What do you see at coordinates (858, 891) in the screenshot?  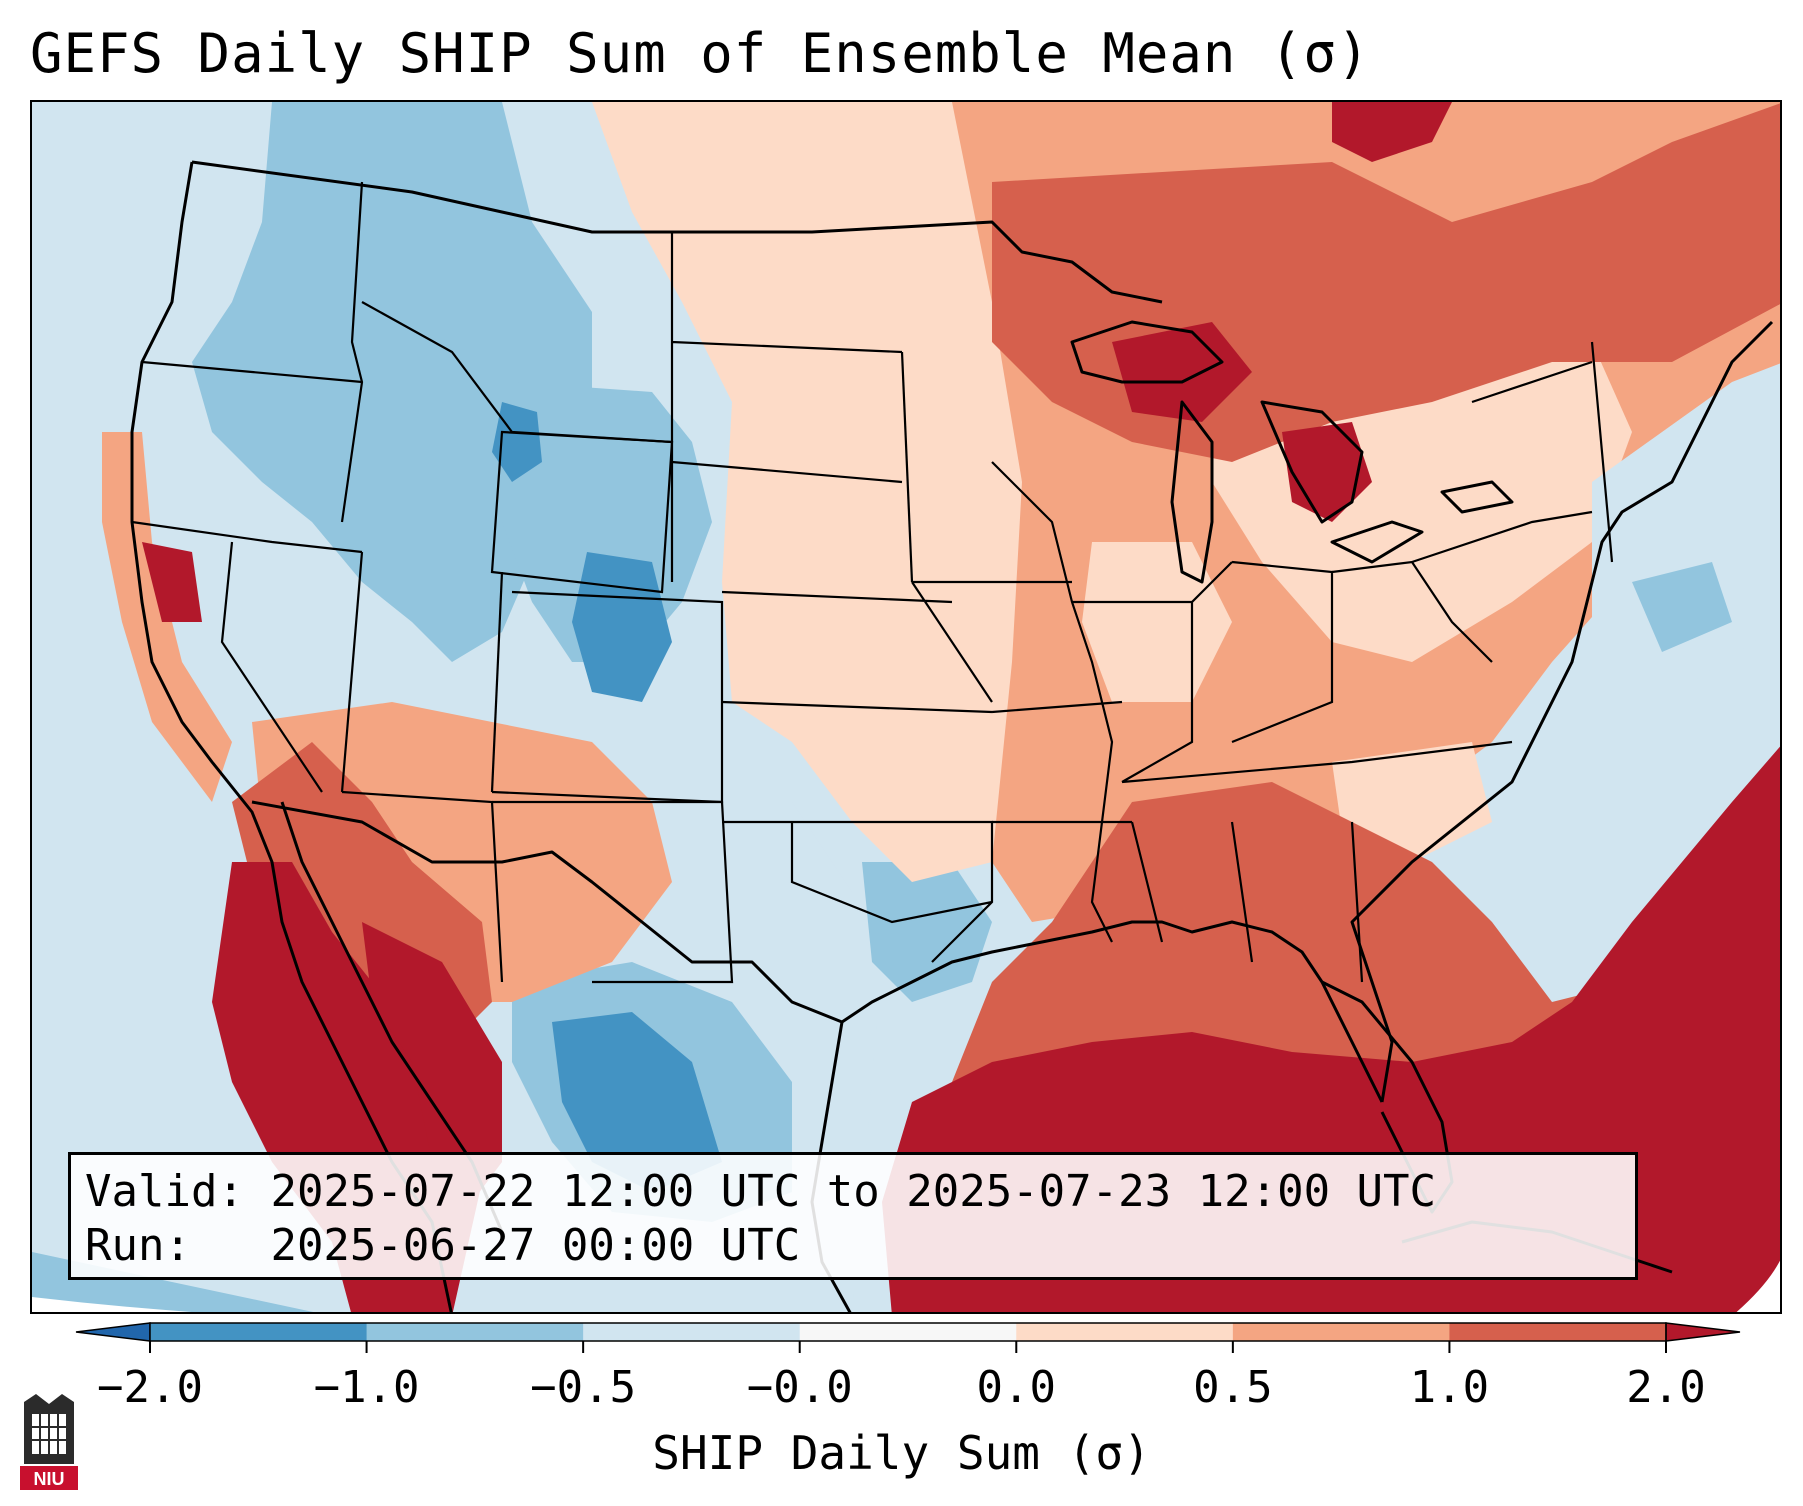 I see `state-line-ok-tx` at bounding box center [858, 891].